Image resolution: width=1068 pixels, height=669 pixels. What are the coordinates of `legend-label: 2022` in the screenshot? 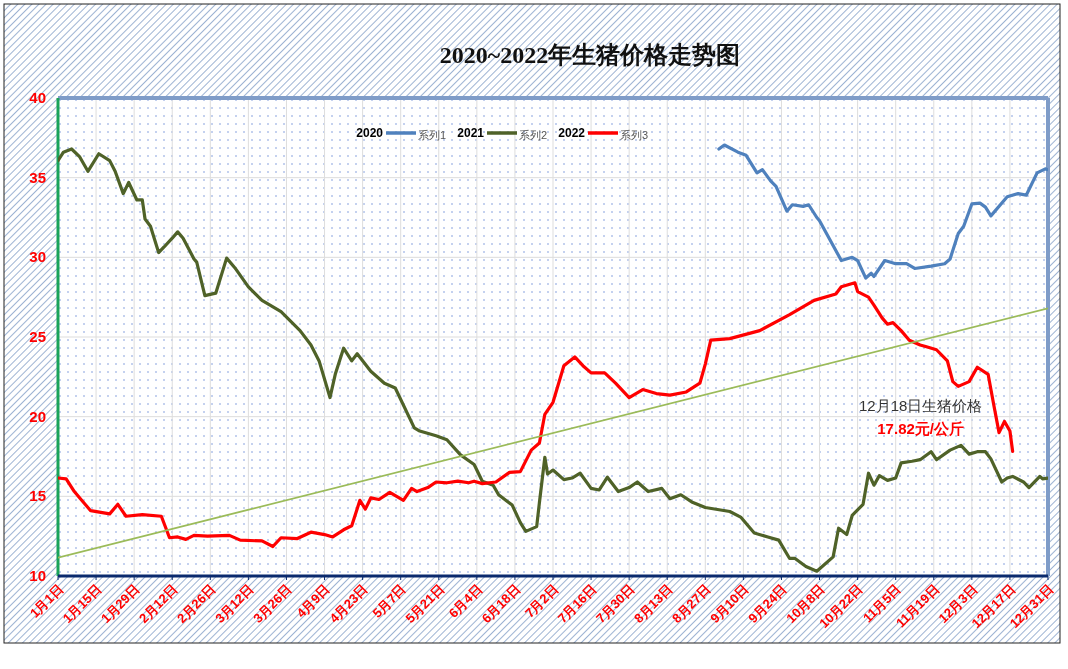 It's located at (572, 133).